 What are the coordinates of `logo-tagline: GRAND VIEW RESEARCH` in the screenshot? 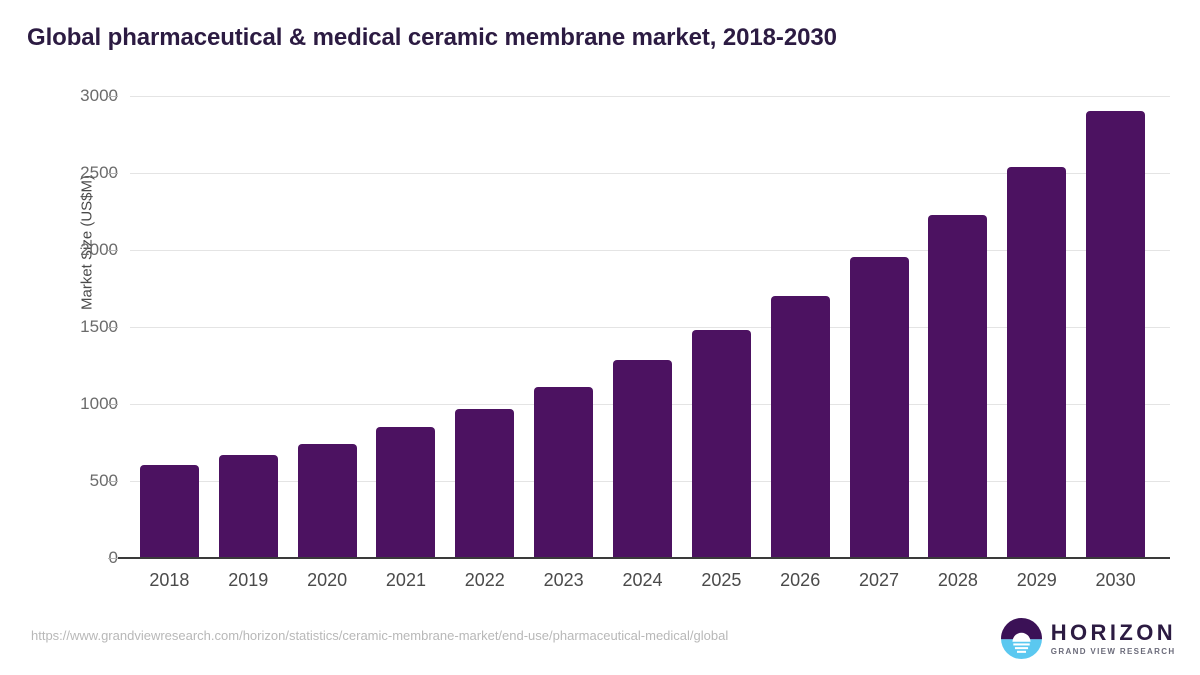 It's located at (1113, 651).